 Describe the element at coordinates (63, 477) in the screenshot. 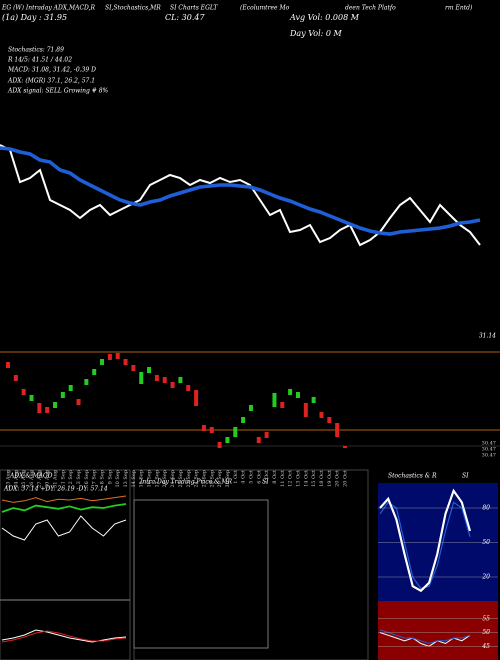

I see `x-tick-label: 1 Sep` at that location.